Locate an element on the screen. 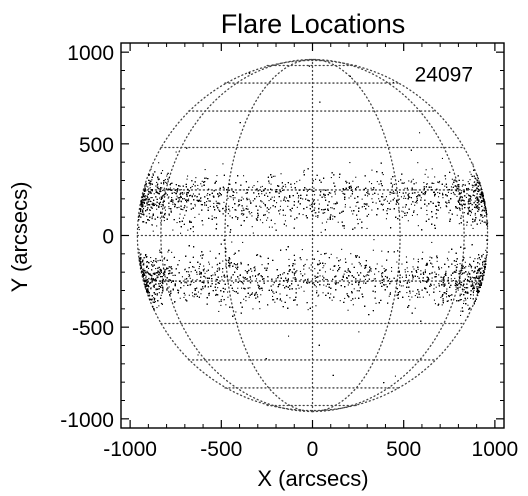 The image size is (528, 496). x-tick-label: 1000 is located at coordinates (495, 449).